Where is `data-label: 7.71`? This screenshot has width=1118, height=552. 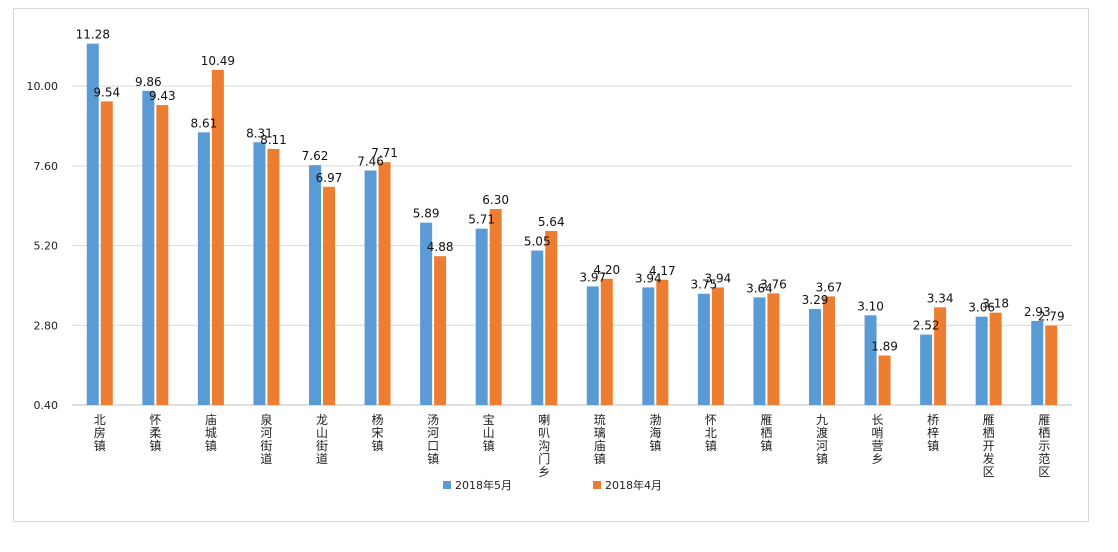
data-label: 7.71 is located at coordinates (384, 153).